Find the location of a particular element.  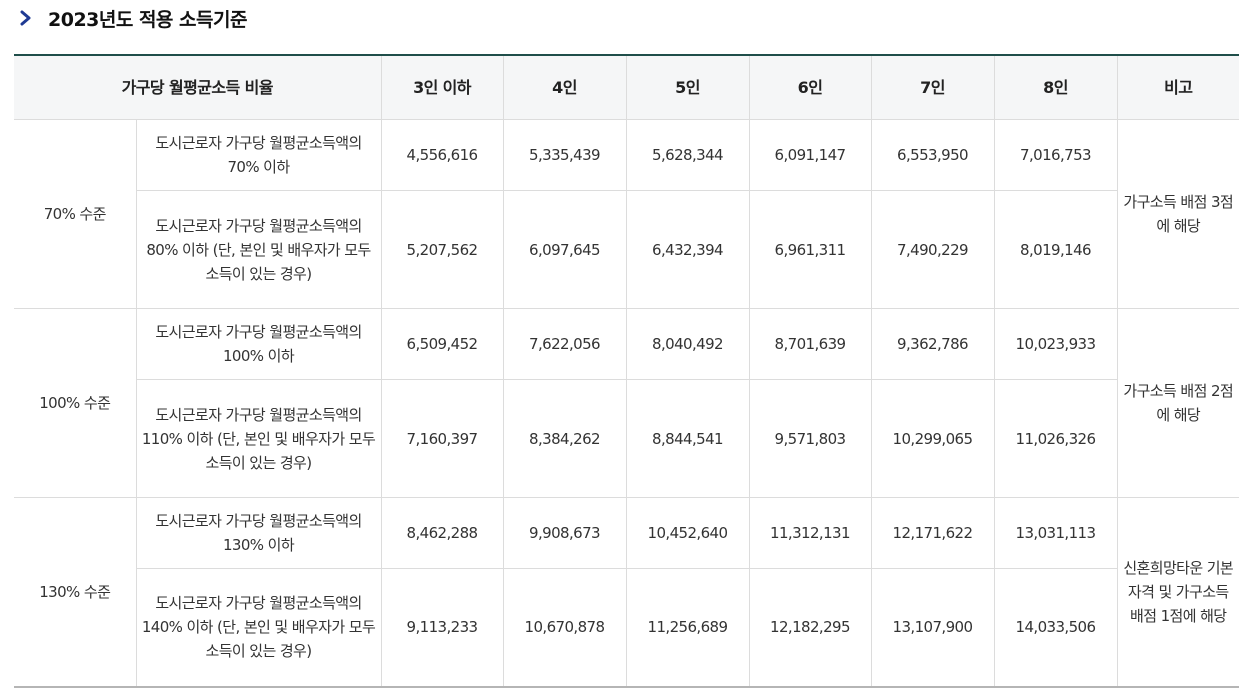

description-cell: 도시근로자 가구당 월평균소득액의 130% 이하 is located at coordinates (258, 533).